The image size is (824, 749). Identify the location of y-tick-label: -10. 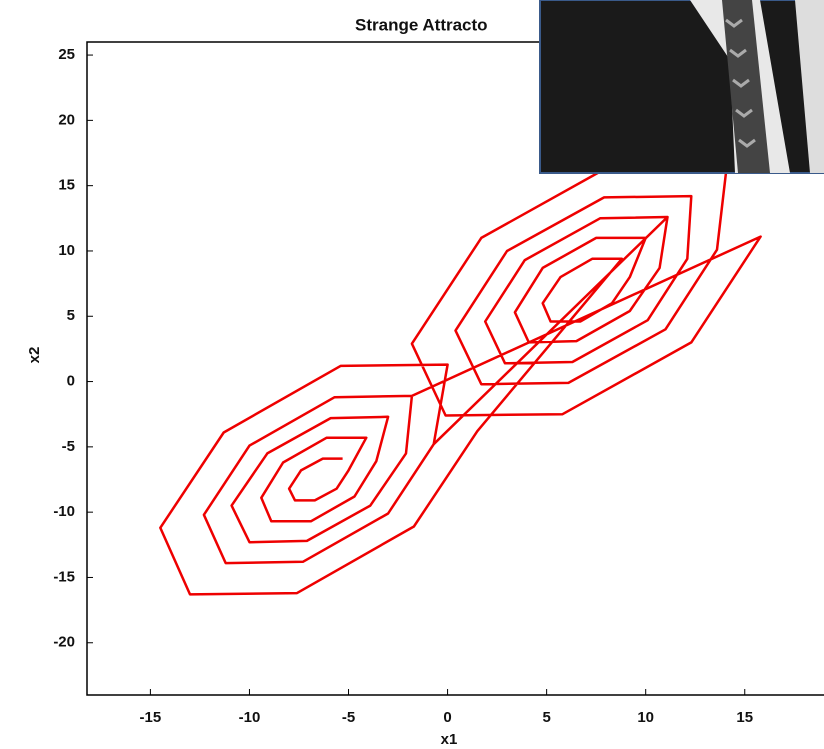
(64, 511).